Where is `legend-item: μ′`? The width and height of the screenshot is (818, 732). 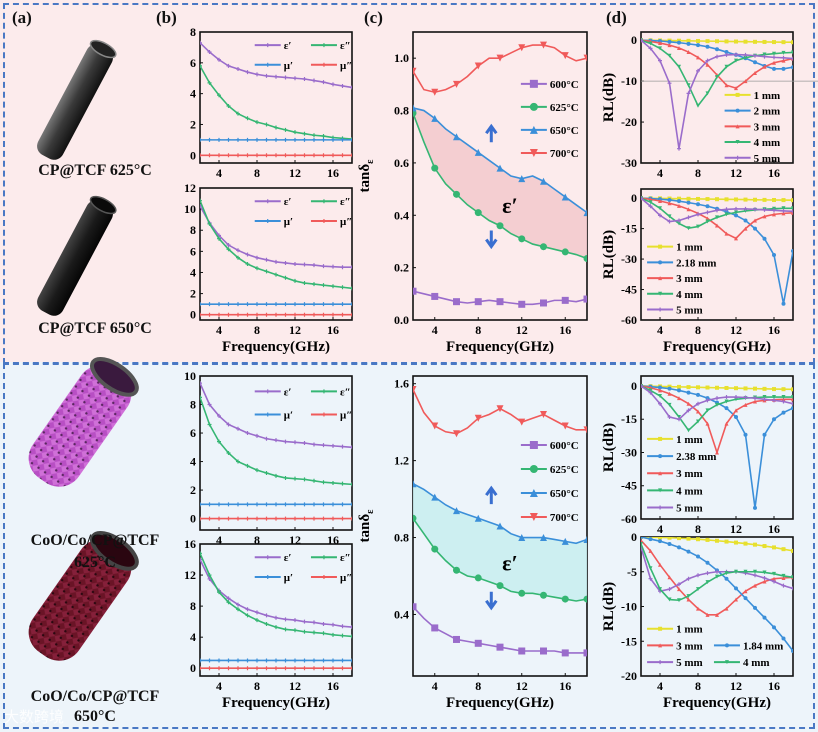
legend-item: μ′ is located at coordinates (273, 578).